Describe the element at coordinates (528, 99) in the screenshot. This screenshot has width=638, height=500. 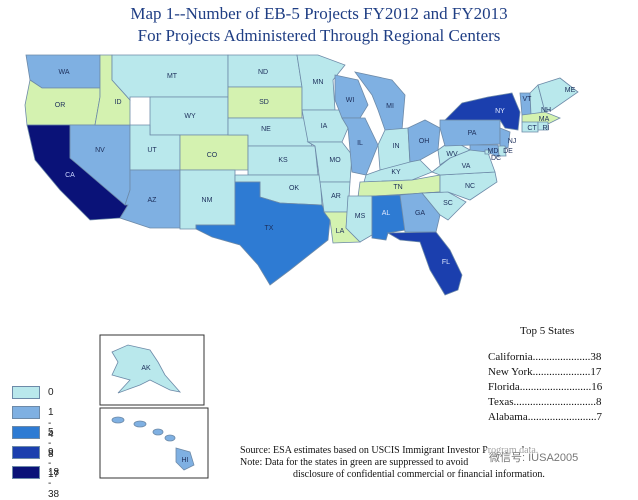
I see `label-vt: VT` at that location.